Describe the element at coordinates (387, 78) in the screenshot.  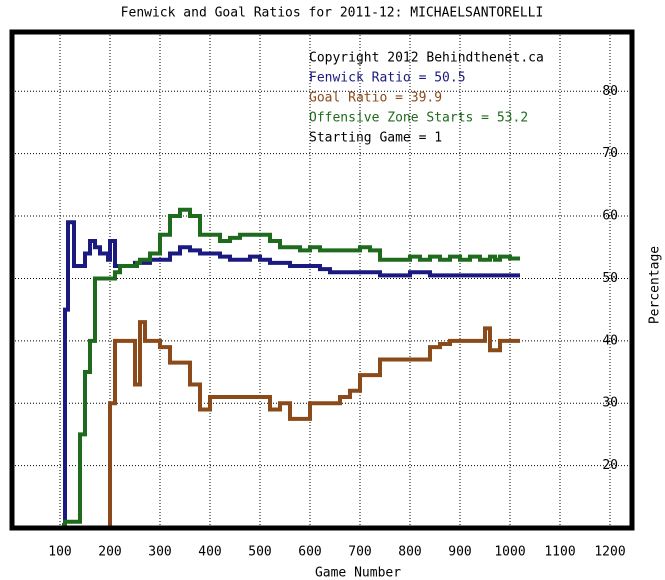
I see `annotation: Fenwick Ratio = 50.5` at that location.